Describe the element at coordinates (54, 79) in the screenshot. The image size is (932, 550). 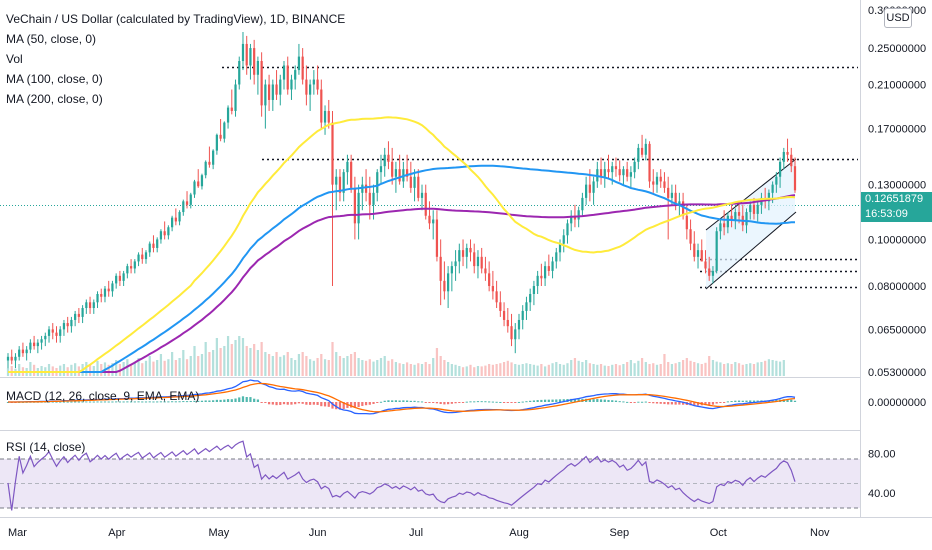
I see `legend-ma100: MA (100, close, 0)` at that location.